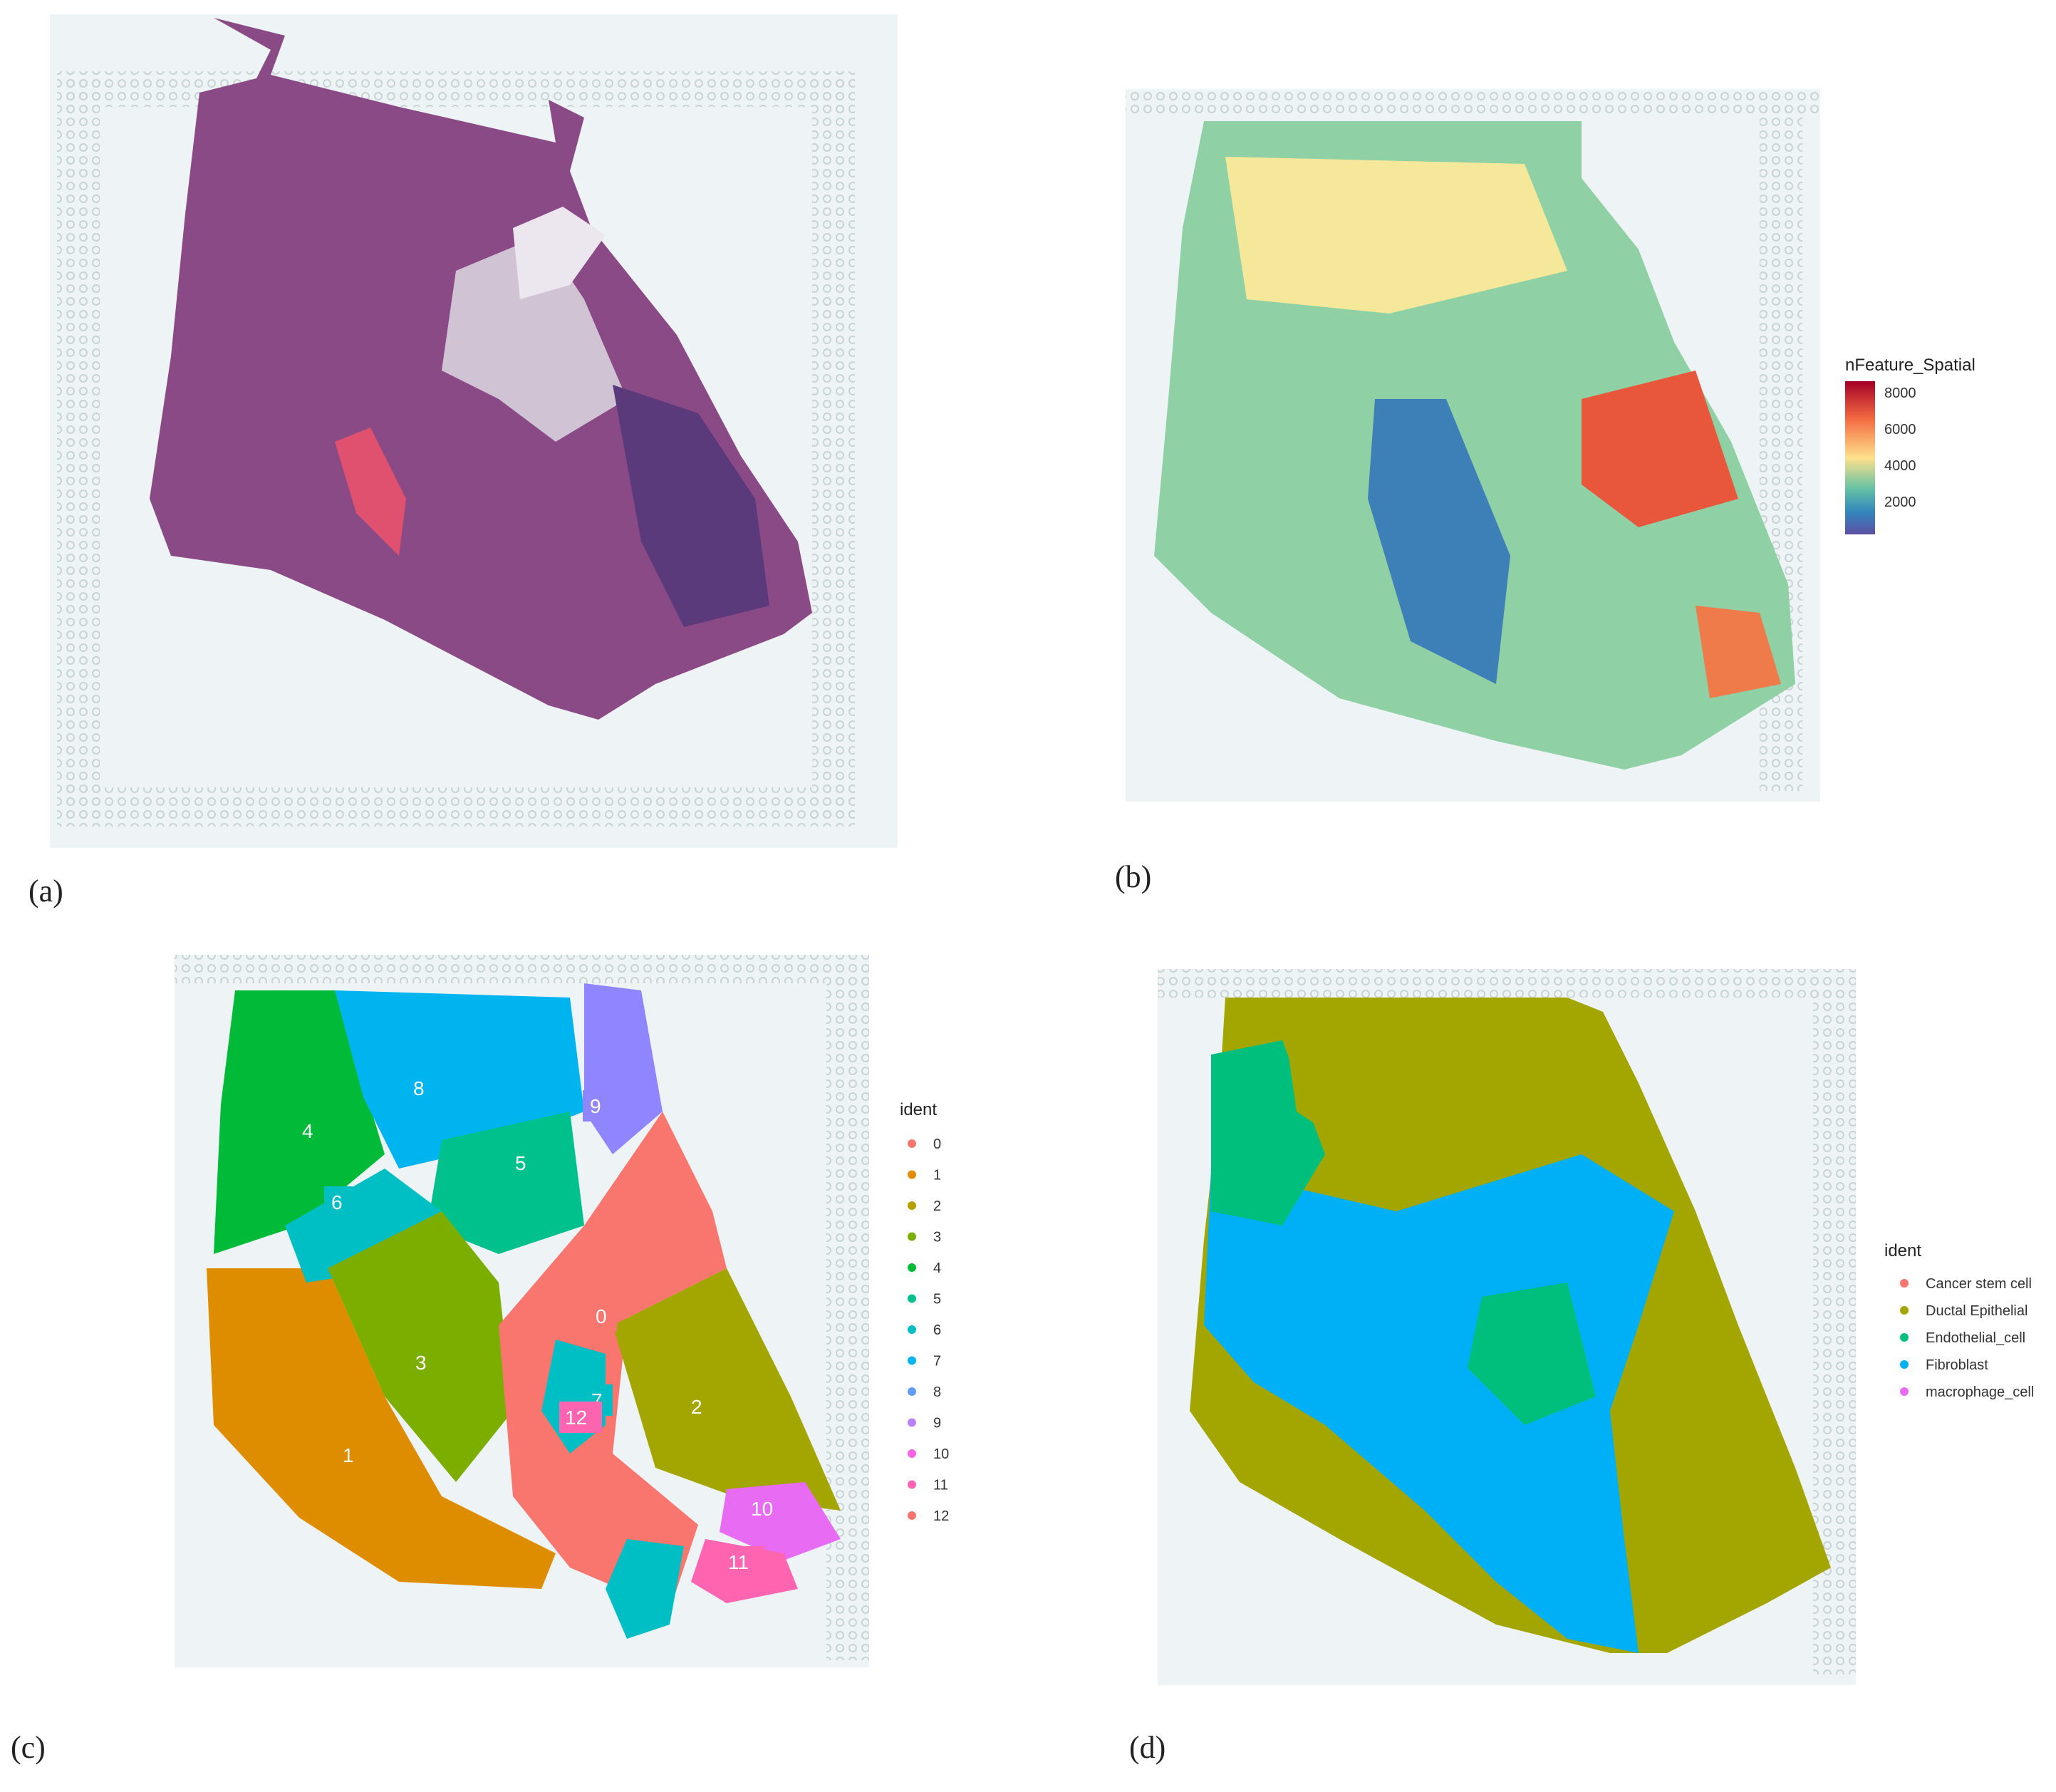  Describe the element at coordinates (522, 969) in the screenshot. I see `fiducial-frame-top-c` at that location.